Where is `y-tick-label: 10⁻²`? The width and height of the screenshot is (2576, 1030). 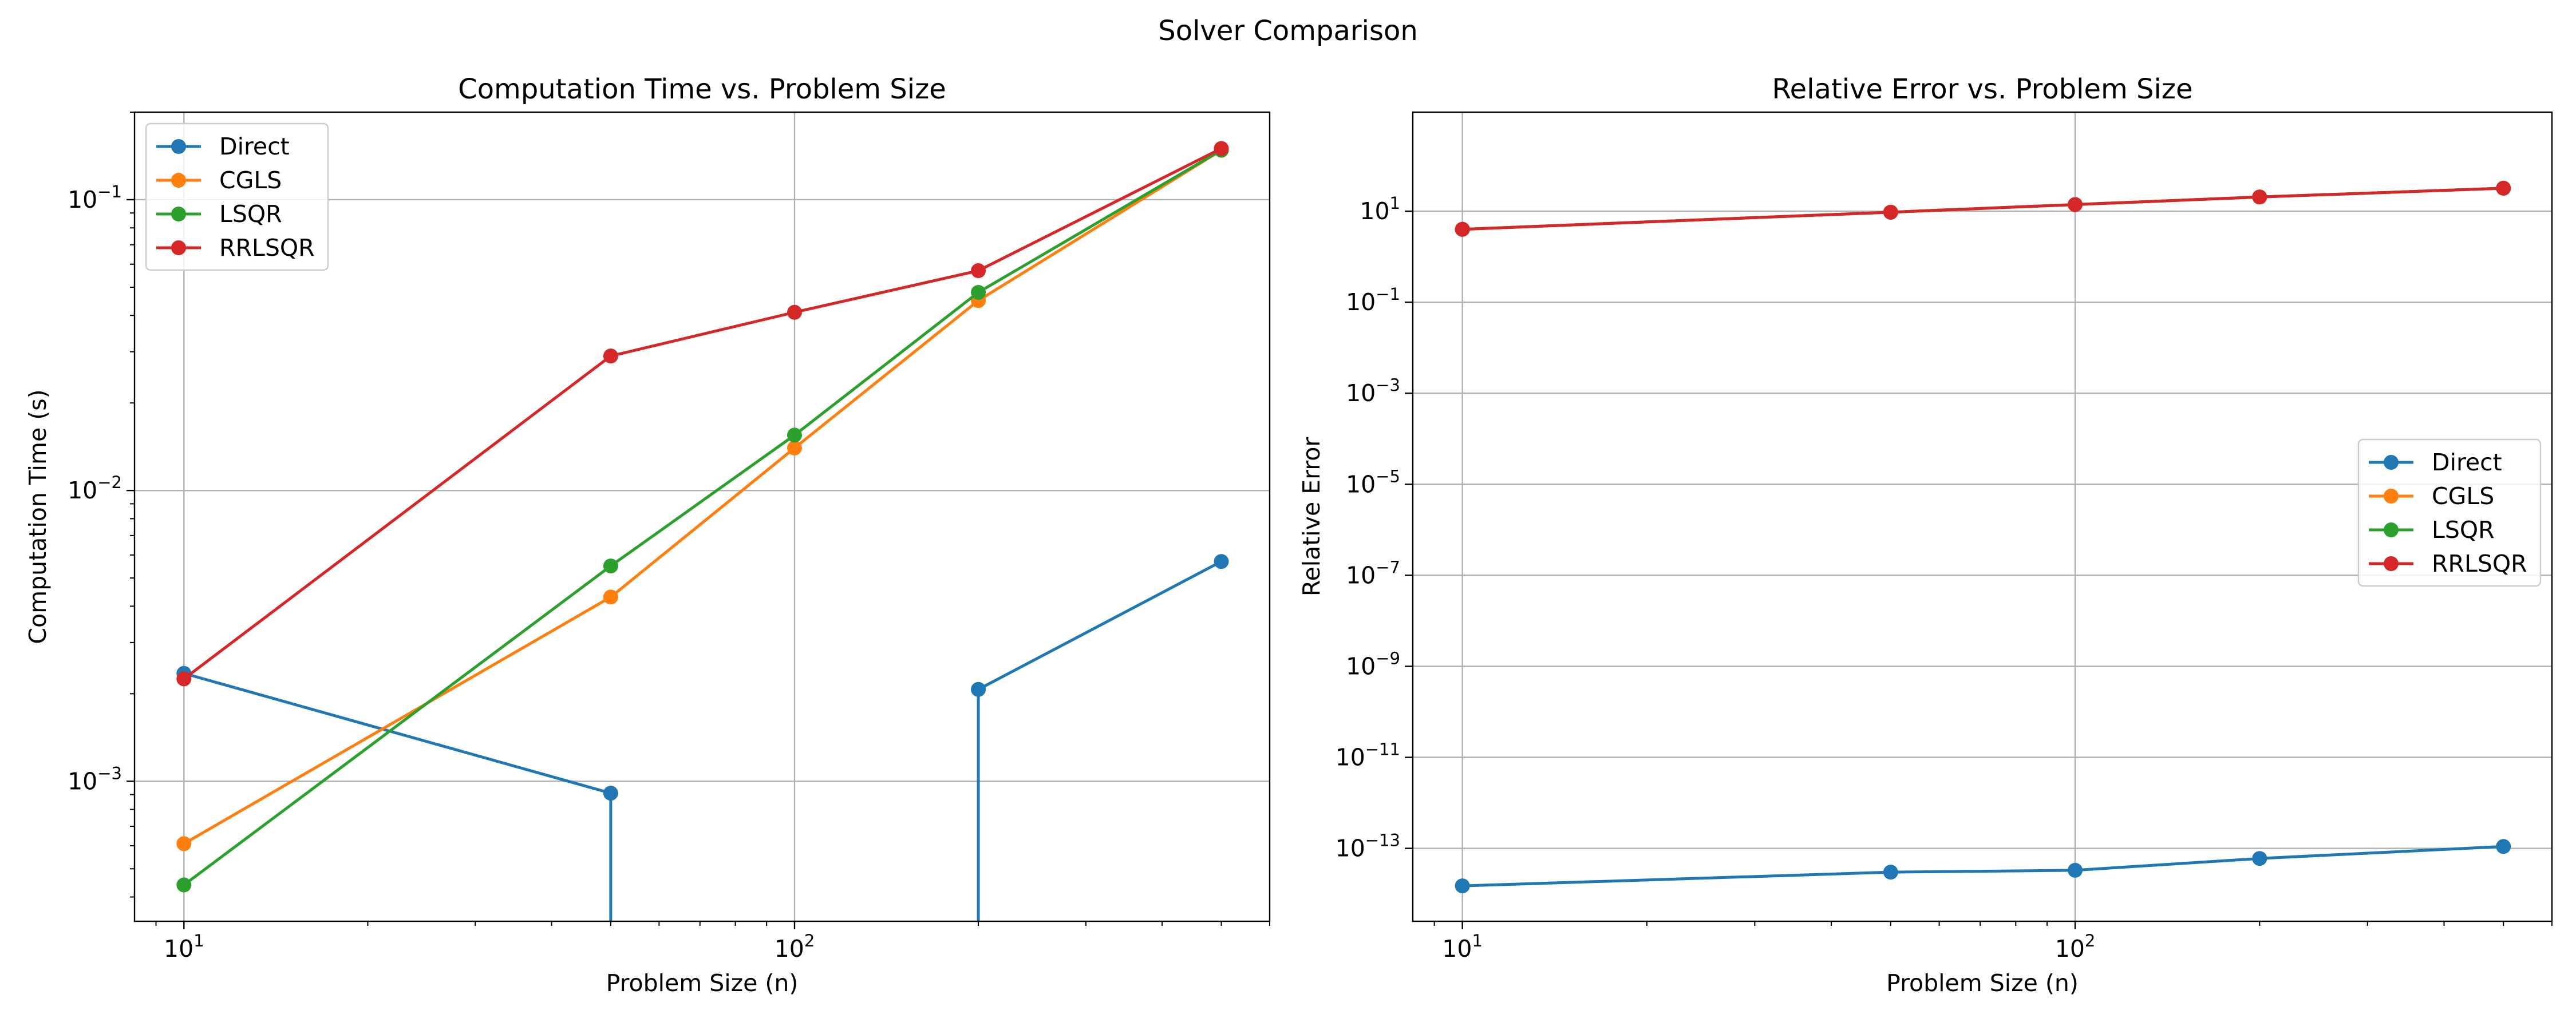 y-tick-label: 10⁻² is located at coordinates (95, 488).